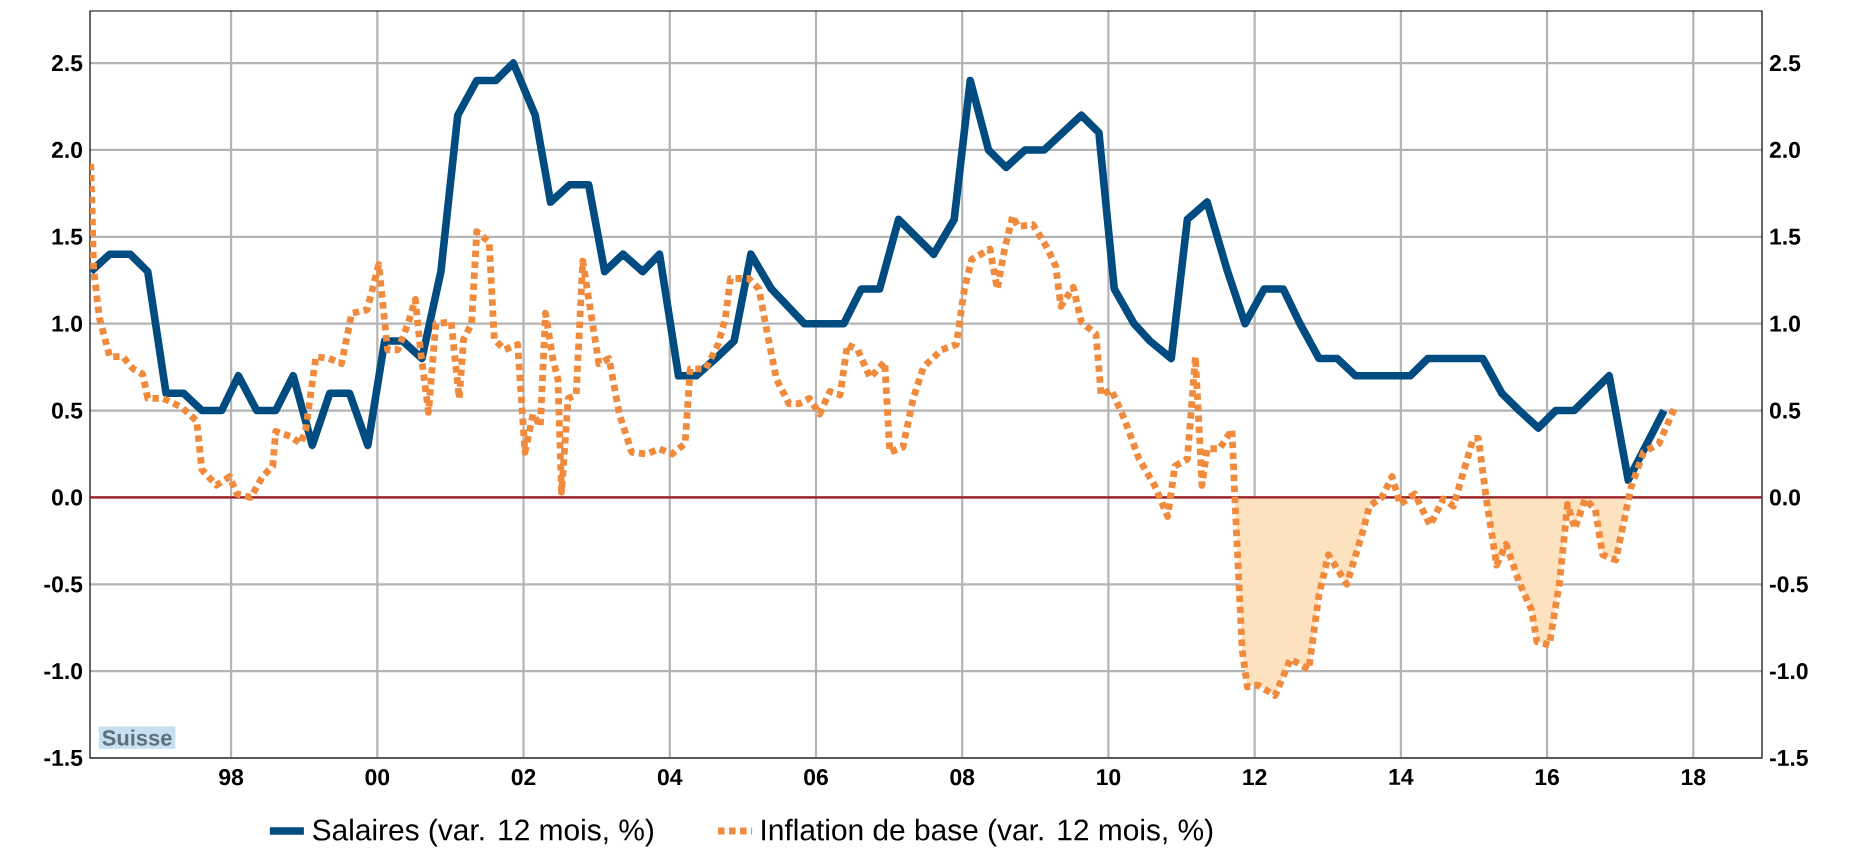  I want to click on x-tick-label: 06, so click(816, 777).